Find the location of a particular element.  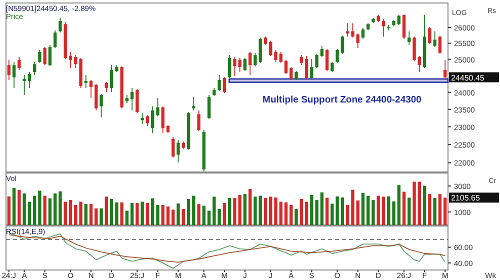

line-series is located at coordinates (227, 248).